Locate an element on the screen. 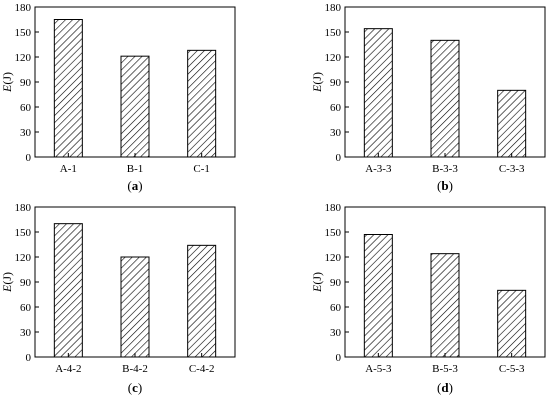 The width and height of the screenshot is (550, 408). x-tick-label: B-1 is located at coordinates (135, 169).